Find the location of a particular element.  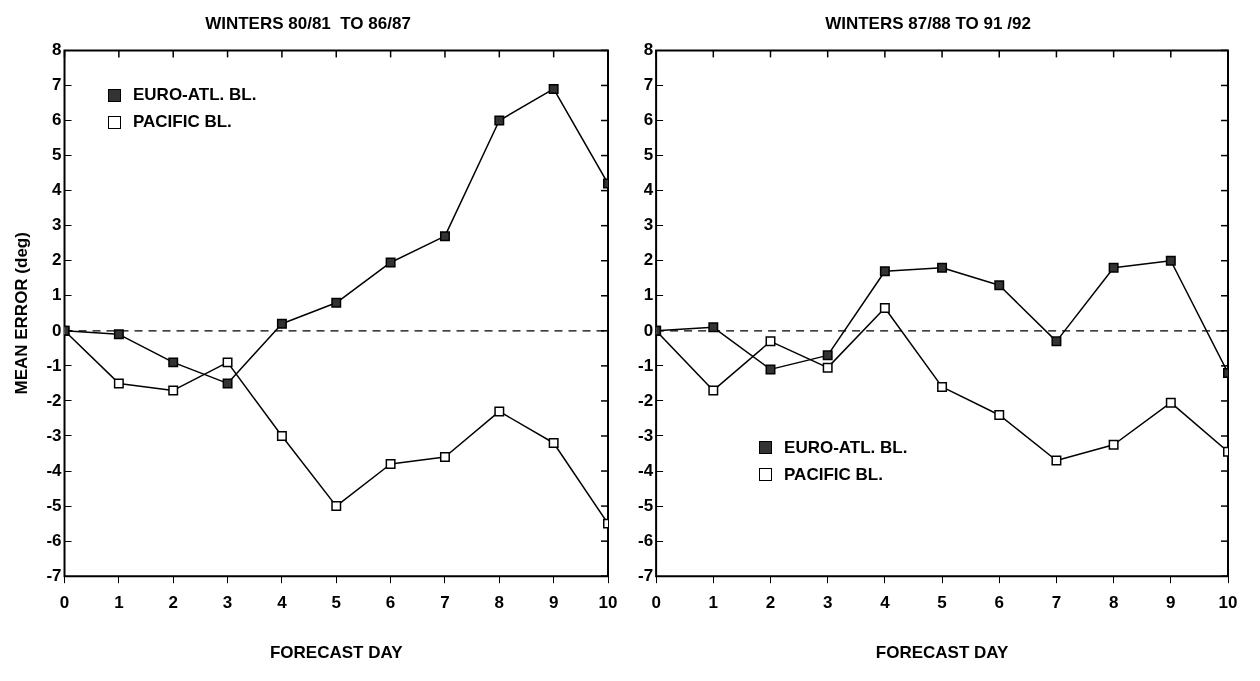

chart-title: WINTERS 87/88 TO 91 /92 is located at coordinates (928, 23).